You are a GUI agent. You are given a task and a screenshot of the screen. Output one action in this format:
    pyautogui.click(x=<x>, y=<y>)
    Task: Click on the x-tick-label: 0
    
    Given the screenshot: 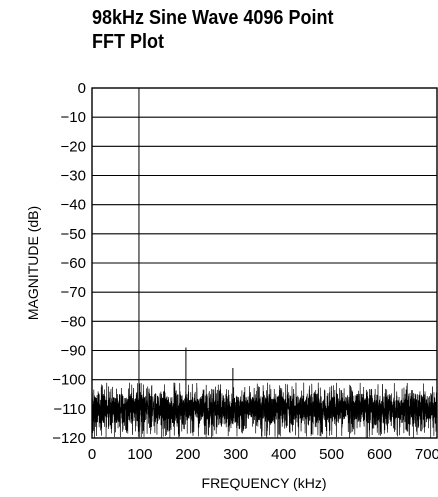 What is the action you would take?
    pyautogui.click(x=92, y=454)
    